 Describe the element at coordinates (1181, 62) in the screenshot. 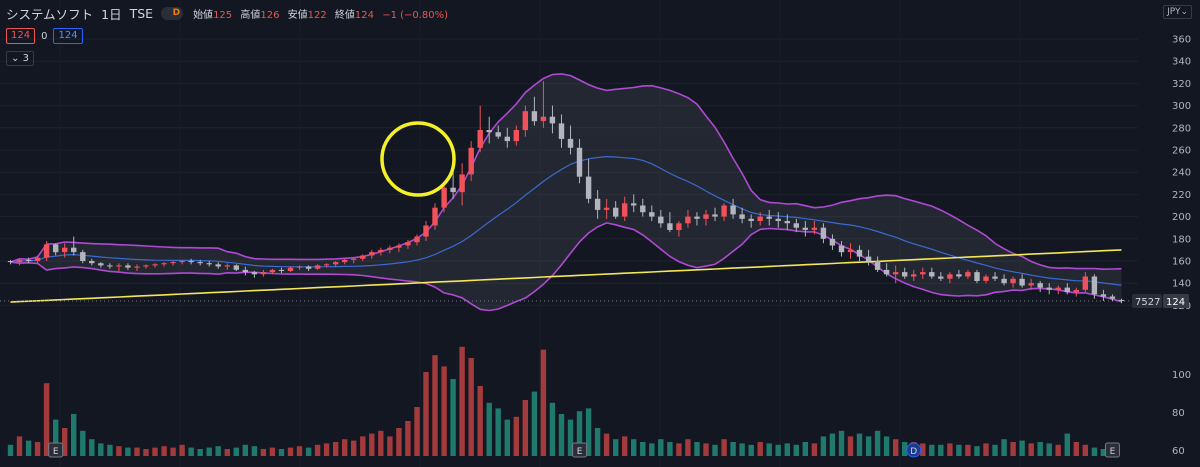

I see `y-tick-label: 340` at that location.